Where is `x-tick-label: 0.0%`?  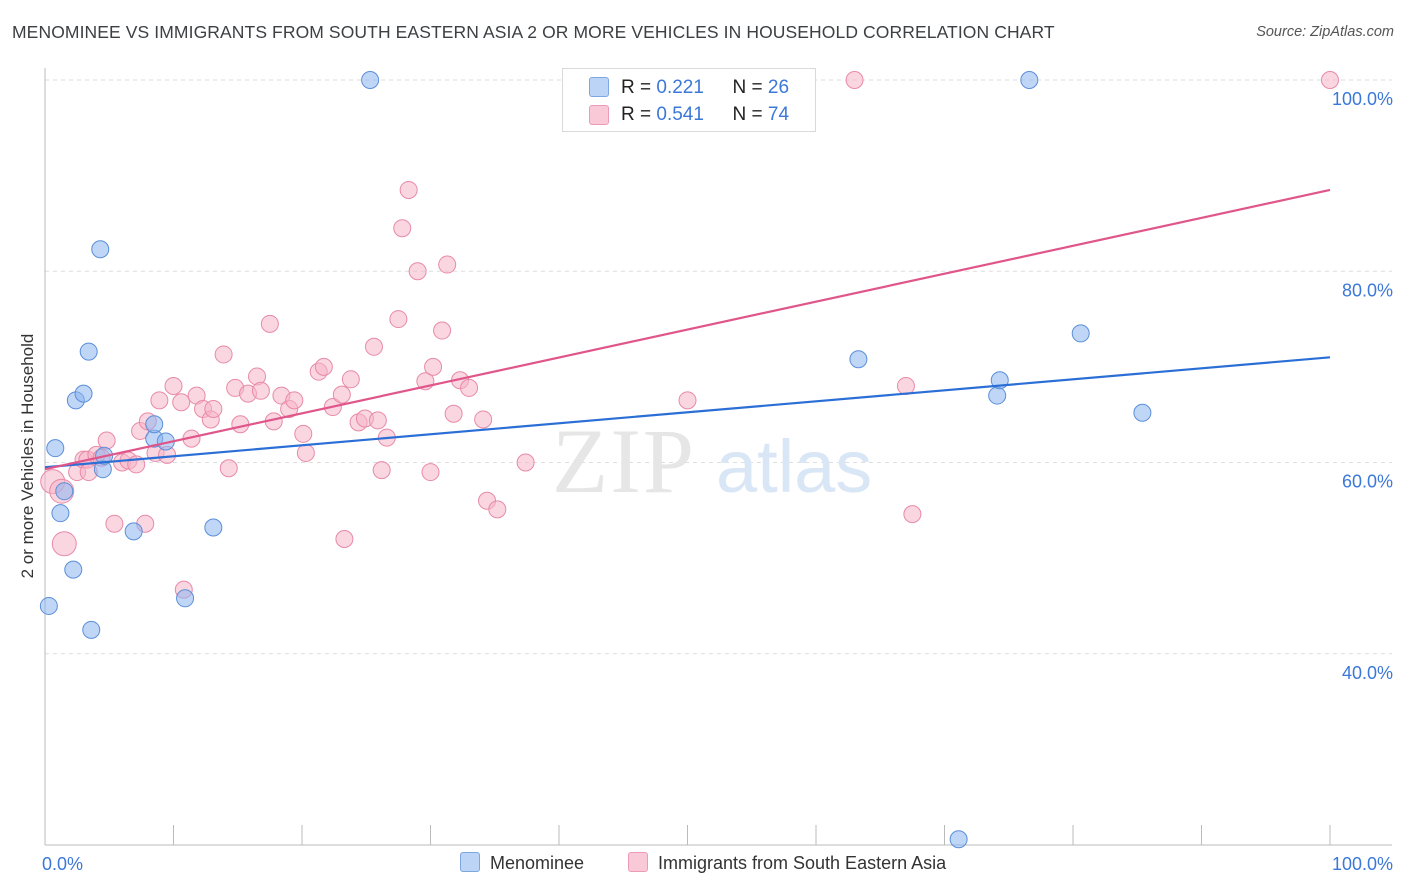 x-tick-label: 0.0% is located at coordinates (62, 864).